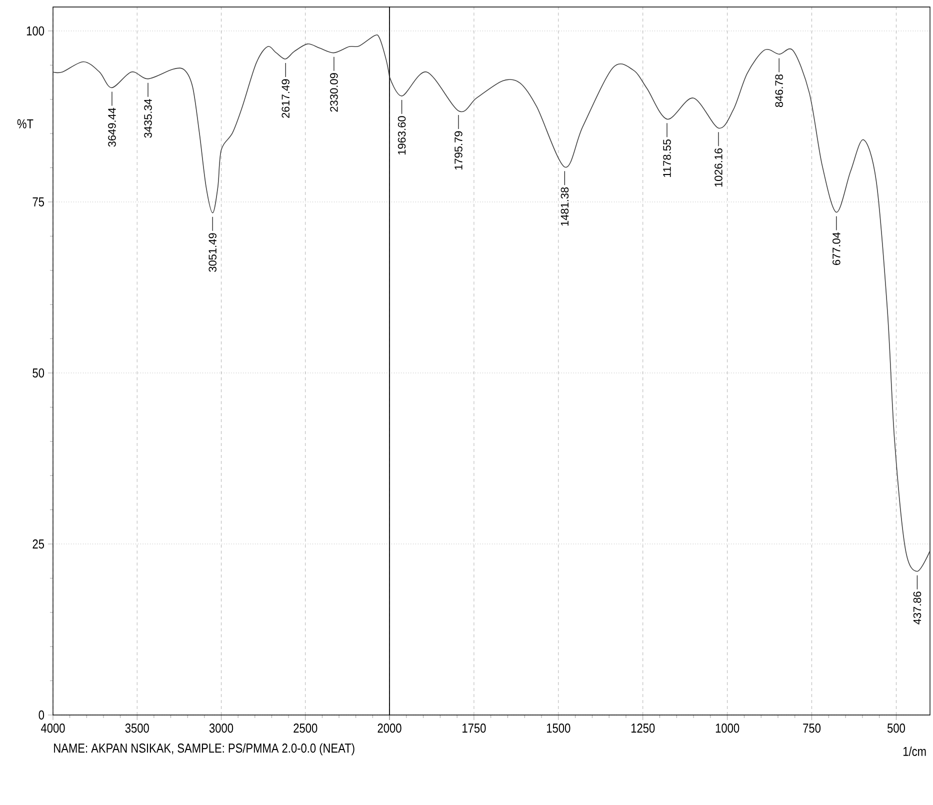 The width and height of the screenshot is (933, 805). What do you see at coordinates (41, 715) in the screenshot?
I see `y-tick-label: 0` at bounding box center [41, 715].